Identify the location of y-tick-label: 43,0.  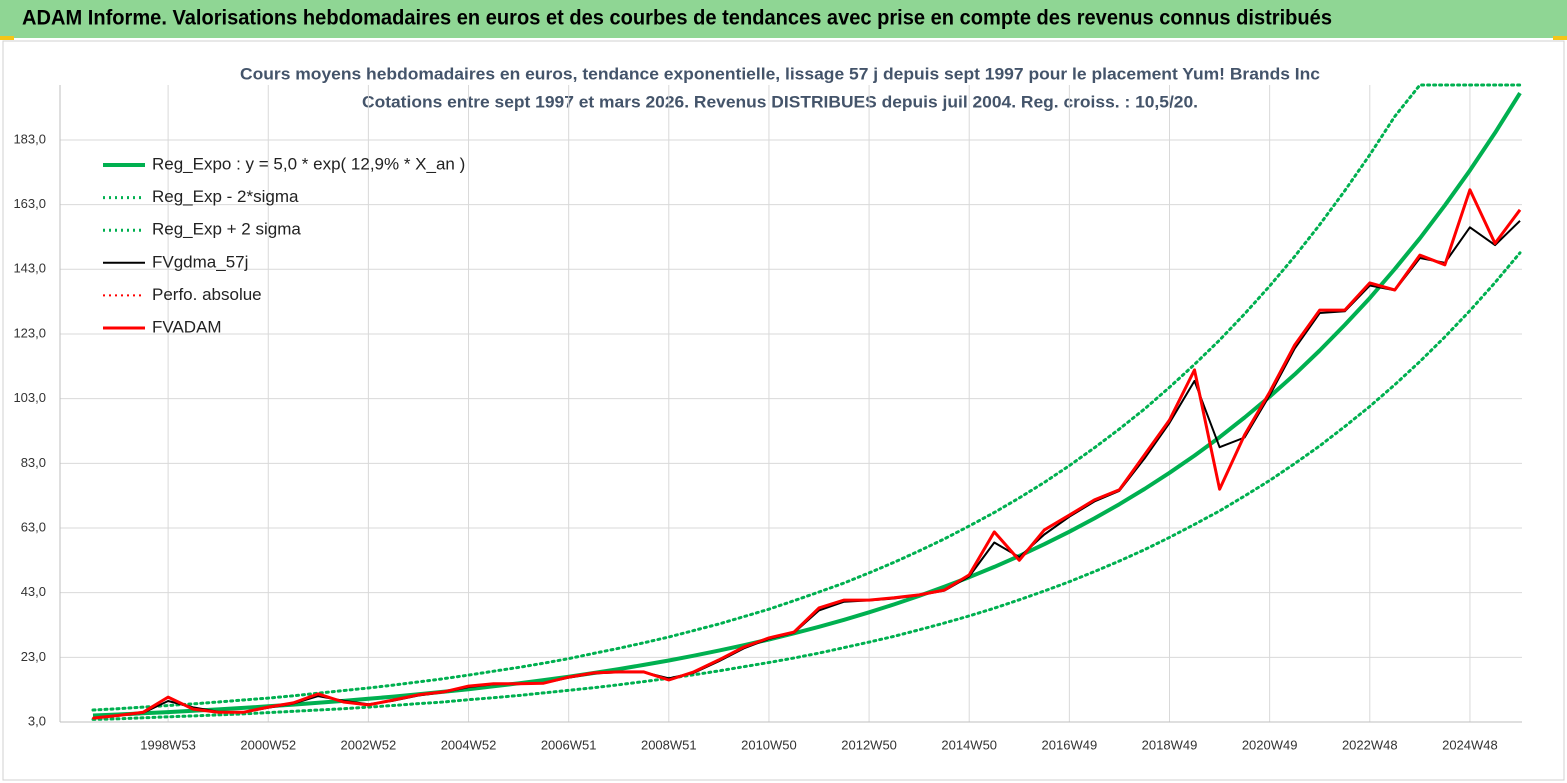
(33, 591).